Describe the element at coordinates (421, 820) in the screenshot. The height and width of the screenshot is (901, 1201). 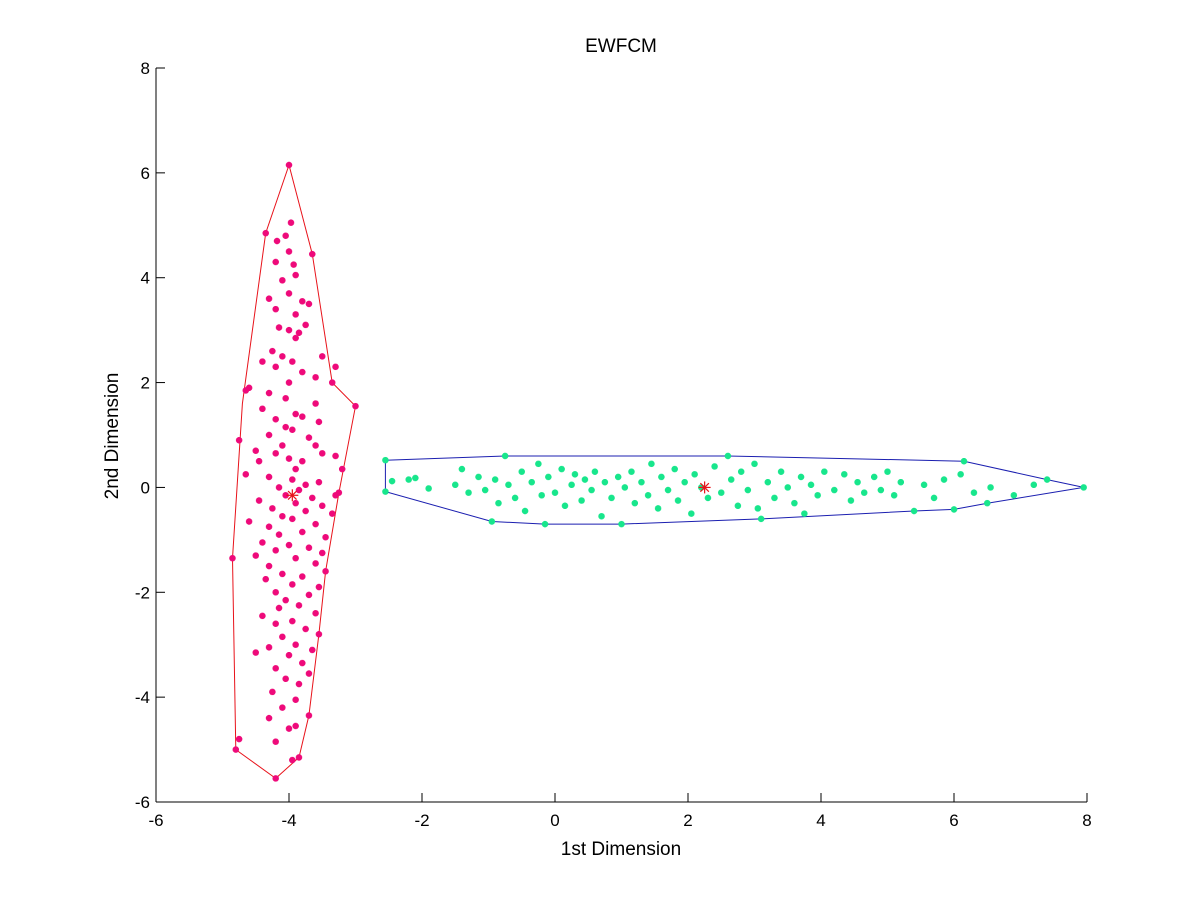
I see `x-tick-label: -2` at that location.